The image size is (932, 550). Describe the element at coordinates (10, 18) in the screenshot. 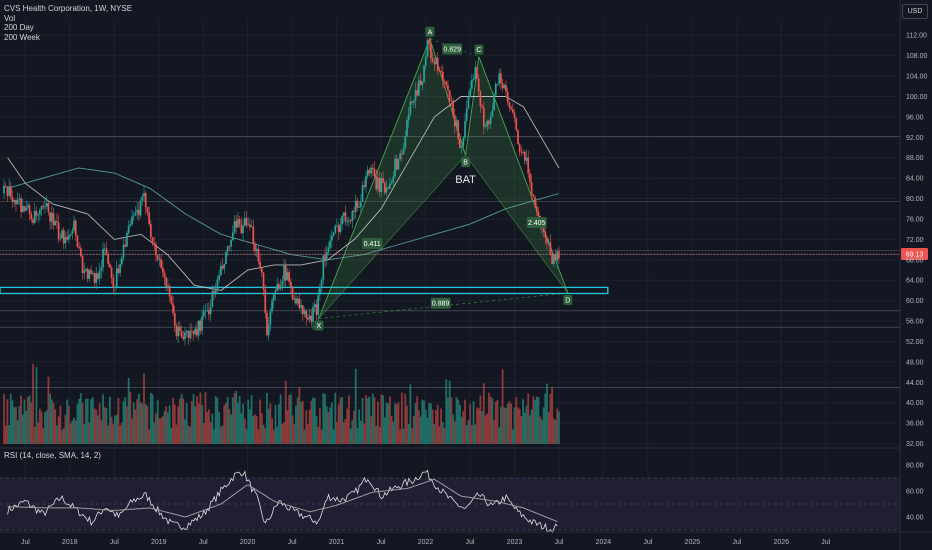

I see `indicator-volume: Vol` at that location.